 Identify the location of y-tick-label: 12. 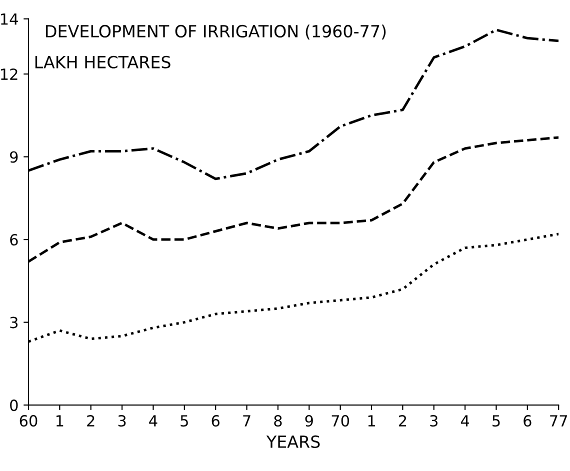
(9, 74).